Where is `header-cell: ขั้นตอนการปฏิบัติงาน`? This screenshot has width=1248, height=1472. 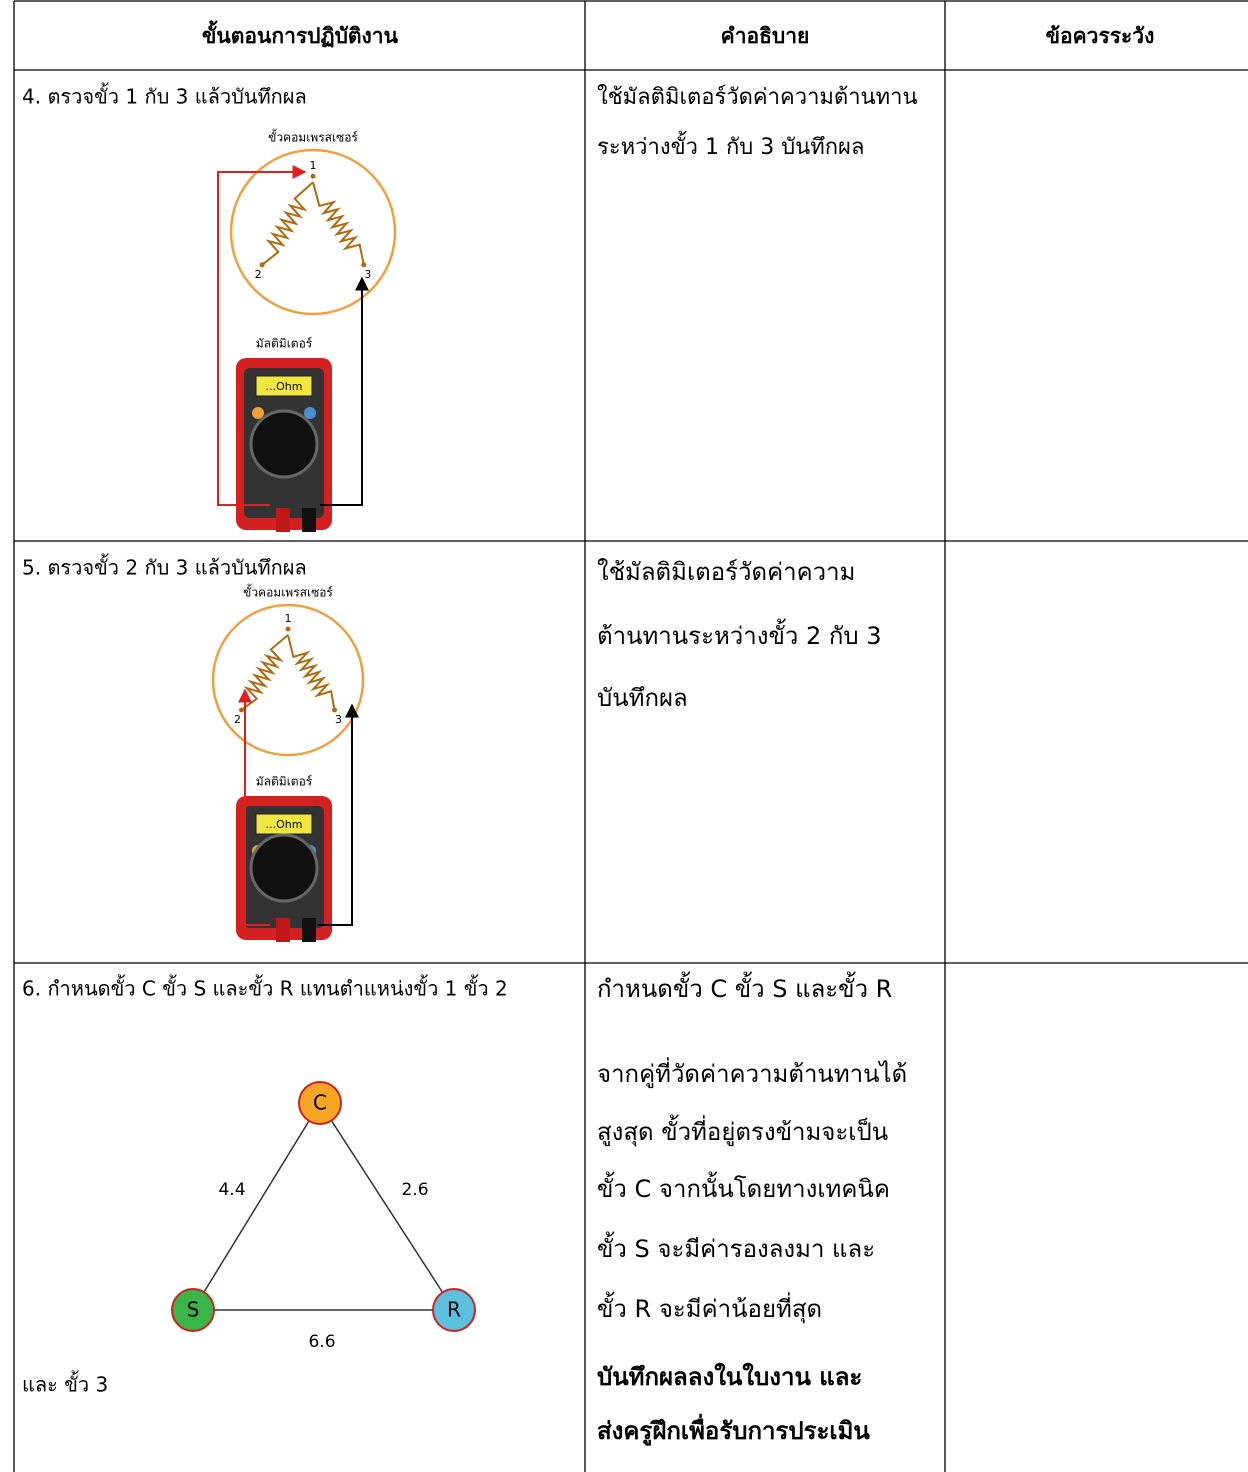 header-cell: ขั้นตอนการปฏิบัติงาน is located at coordinates (300, 34).